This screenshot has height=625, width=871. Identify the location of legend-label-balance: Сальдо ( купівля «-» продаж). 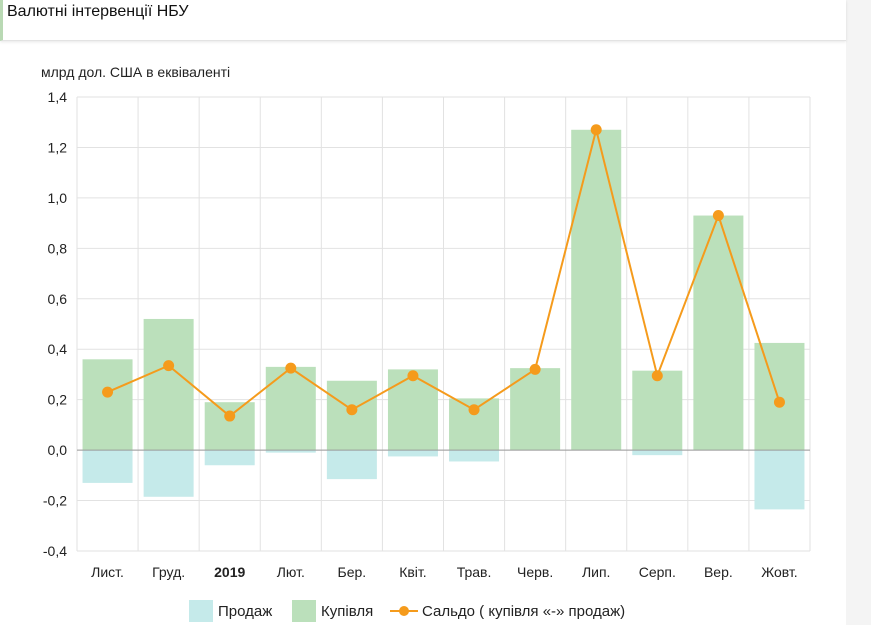
(524, 611).